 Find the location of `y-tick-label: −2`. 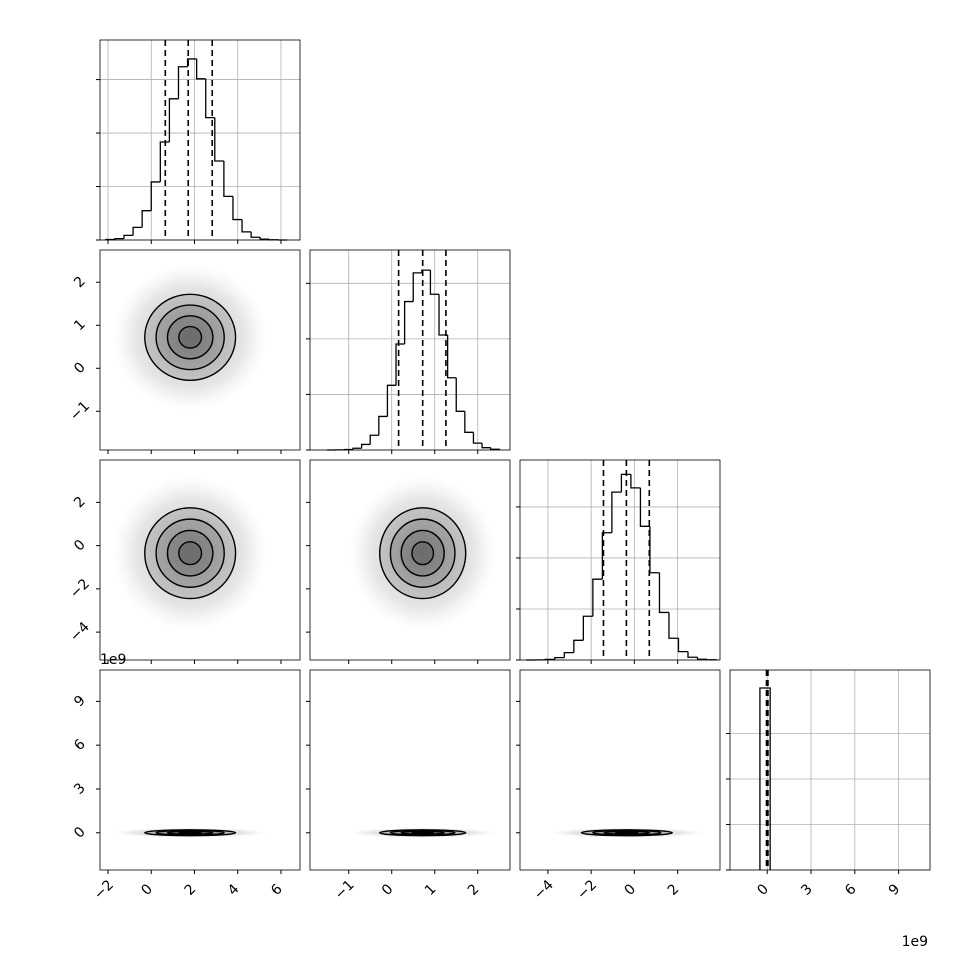

y-tick-label: −2 is located at coordinates (80, 589).